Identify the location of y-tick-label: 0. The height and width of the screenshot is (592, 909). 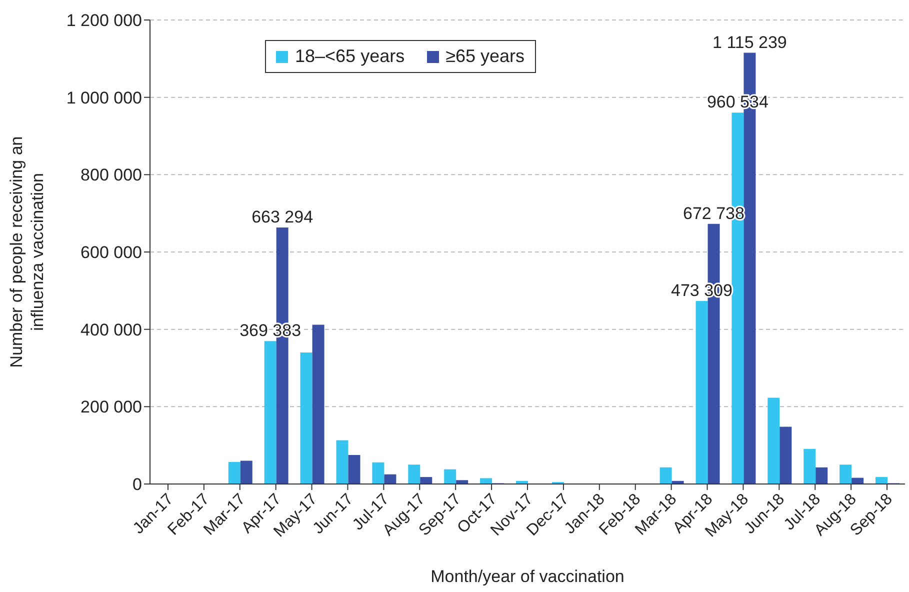
(137, 484).